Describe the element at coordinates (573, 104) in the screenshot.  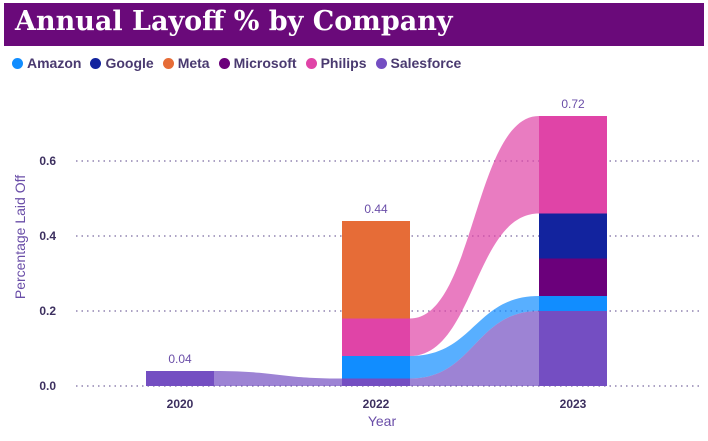
I see `data-label-total: 0.72` at that location.